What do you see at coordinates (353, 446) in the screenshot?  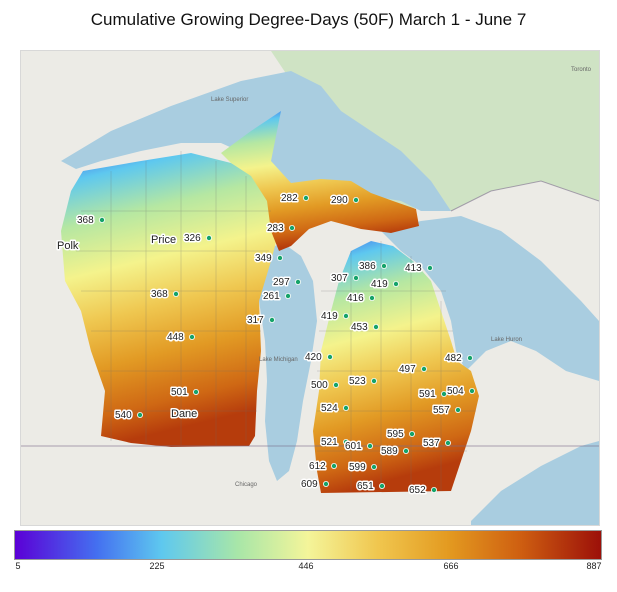 I see `station-value-label: 601` at bounding box center [353, 446].